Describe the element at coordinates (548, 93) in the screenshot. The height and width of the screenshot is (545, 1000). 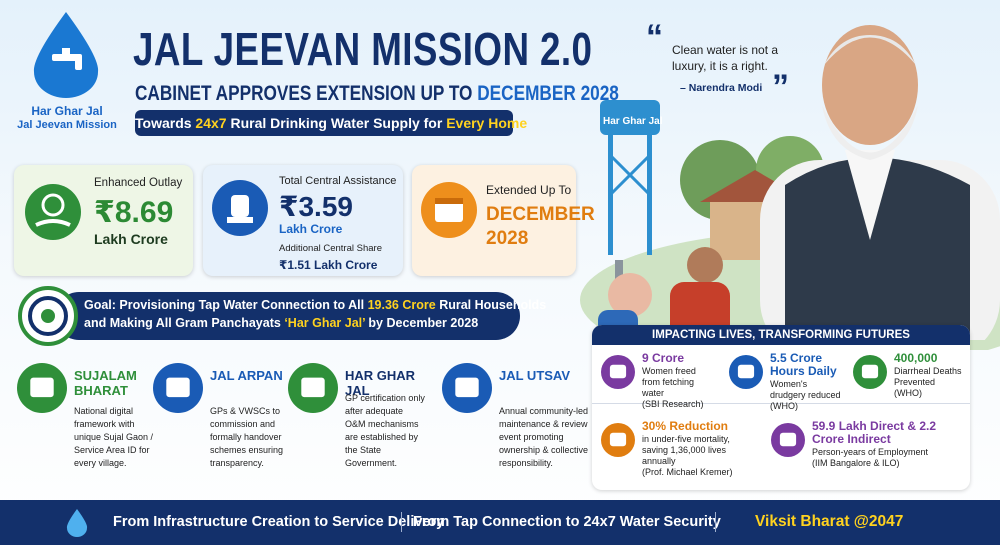
I see `subtitle-highlight: DECEMBER 2028` at that location.